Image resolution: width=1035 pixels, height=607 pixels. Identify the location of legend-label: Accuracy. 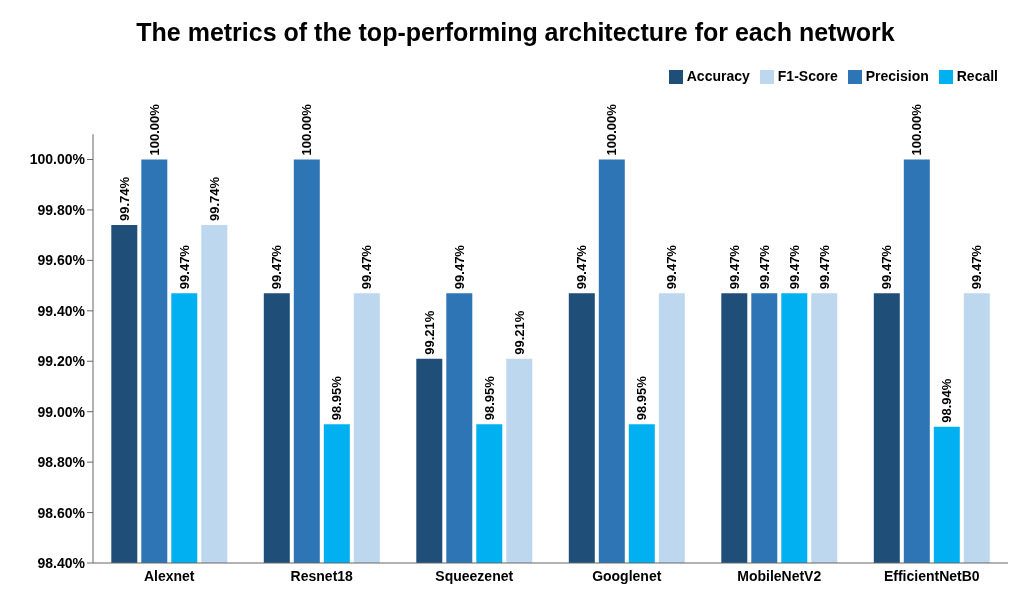
(718, 76).